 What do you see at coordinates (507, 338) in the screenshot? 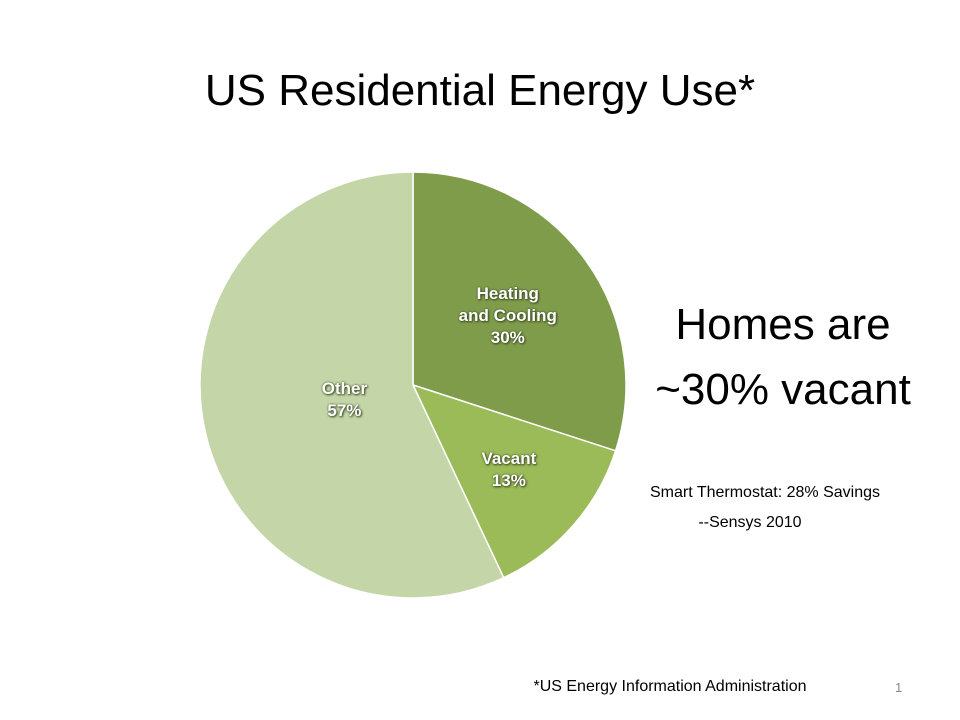
I see `value-label: 30%` at bounding box center [507, 338].